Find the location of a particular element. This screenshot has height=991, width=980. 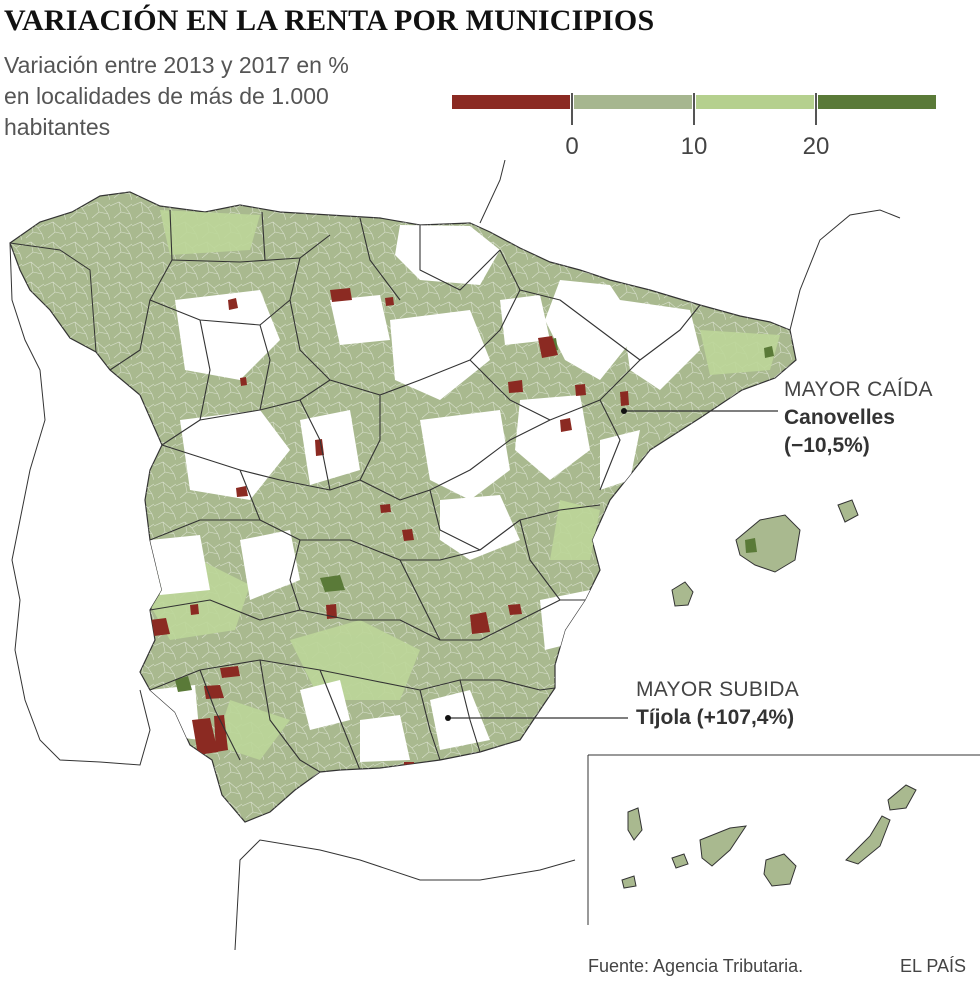

legend-tick-label: 0 is located at coordinates (572, 146).